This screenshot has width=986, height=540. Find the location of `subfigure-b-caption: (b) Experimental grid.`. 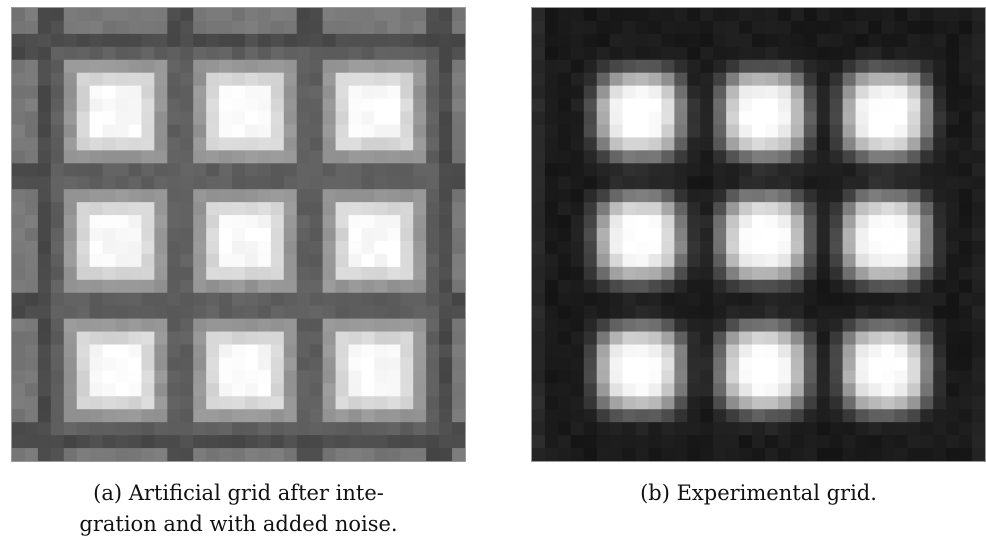

subfigure-b-caption: (b) Experimental grid. is located at coordinates (758, 493).